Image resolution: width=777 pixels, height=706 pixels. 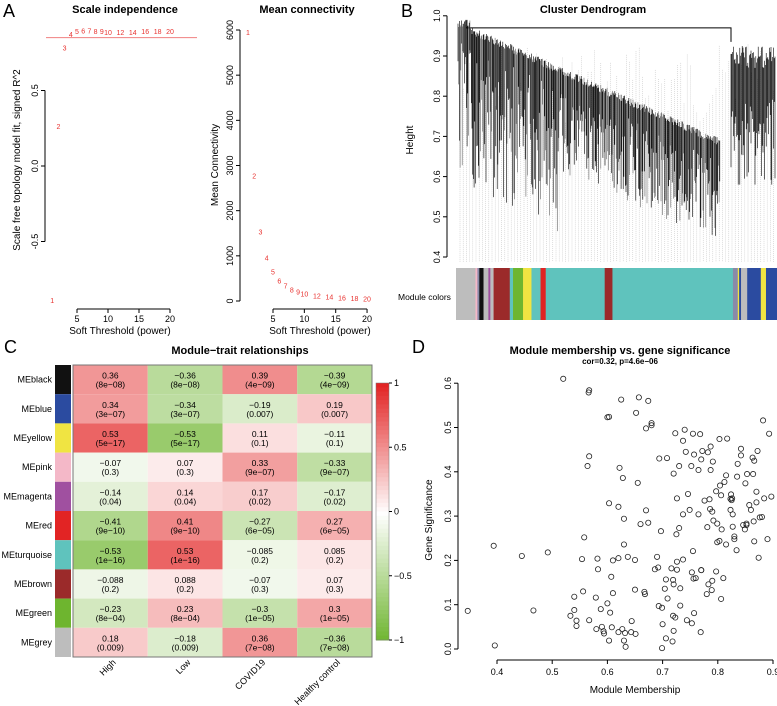 I want to click on module-colors-label: Module colors, so click(x=424, y=297).